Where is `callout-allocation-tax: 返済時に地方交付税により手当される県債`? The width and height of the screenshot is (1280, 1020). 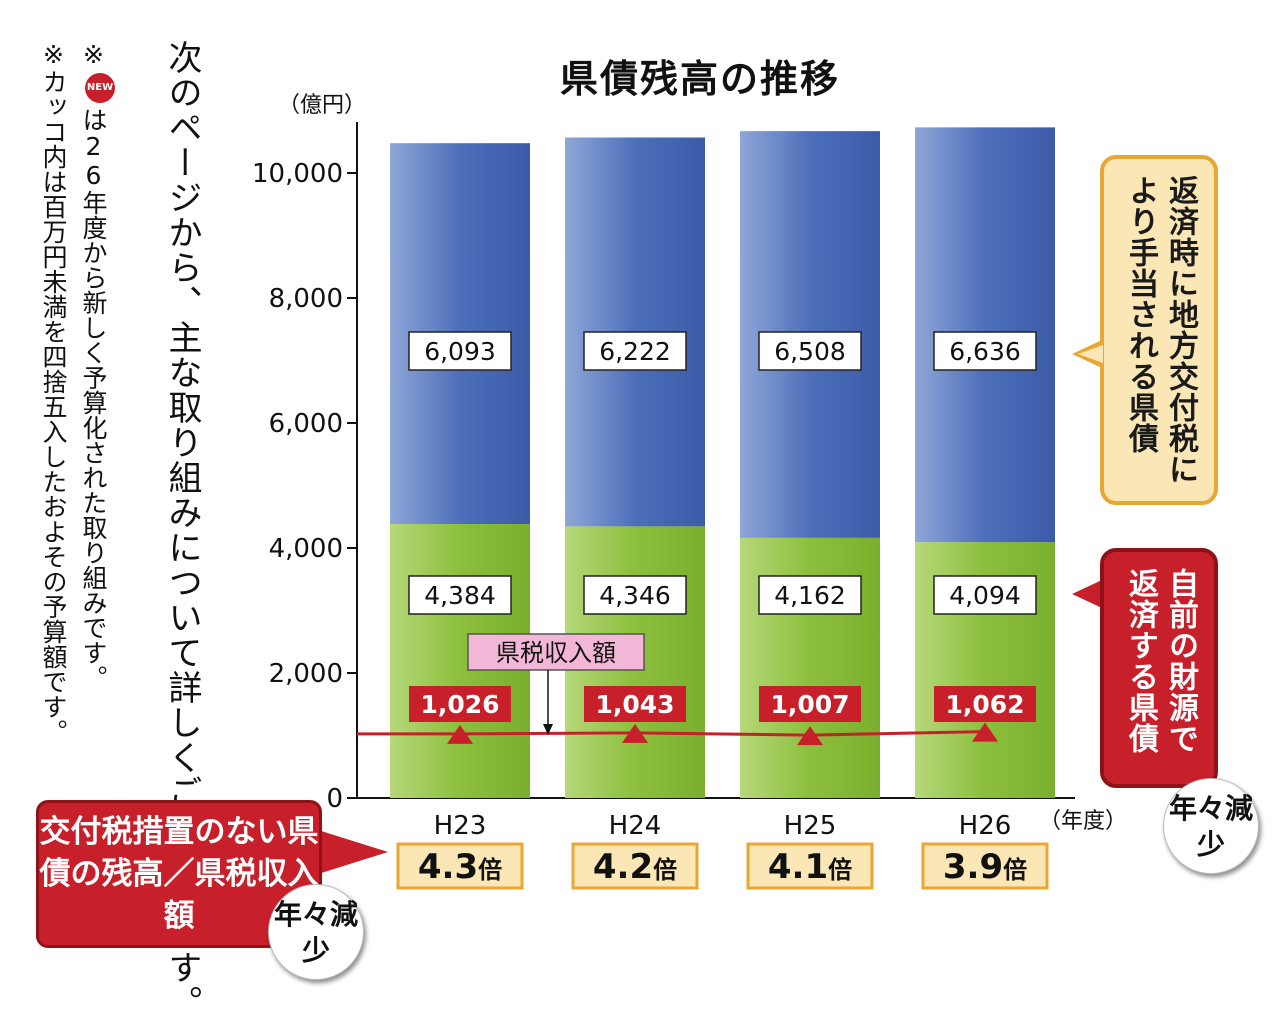
callout-allocation-tax: 返済時に地方交付税により手当される県債 is located at coordinates (1159, 330).